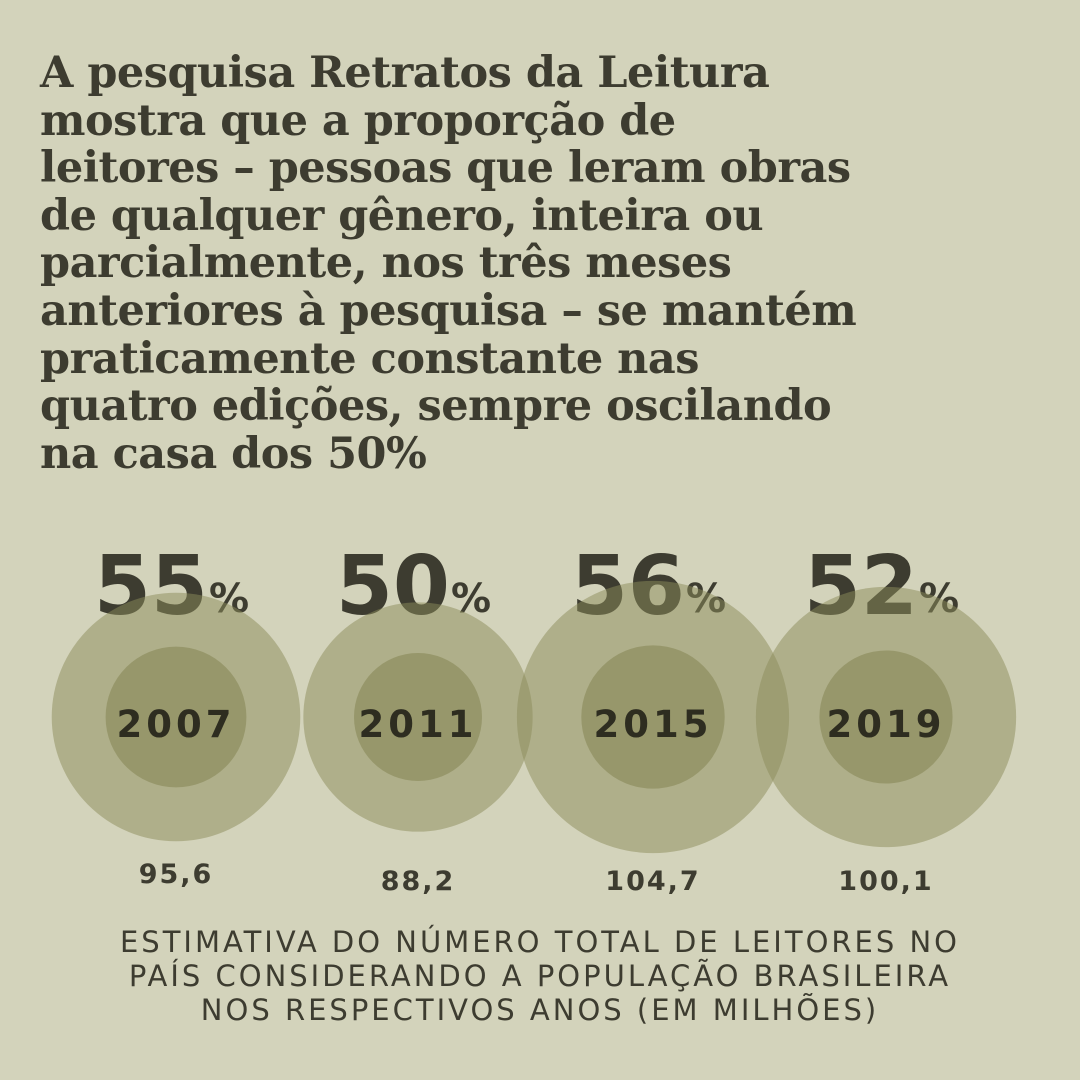 Image resolution: width=1080 pixels, height=1080 pixels. I want to click on year-label: 2007, so click(176, 724).